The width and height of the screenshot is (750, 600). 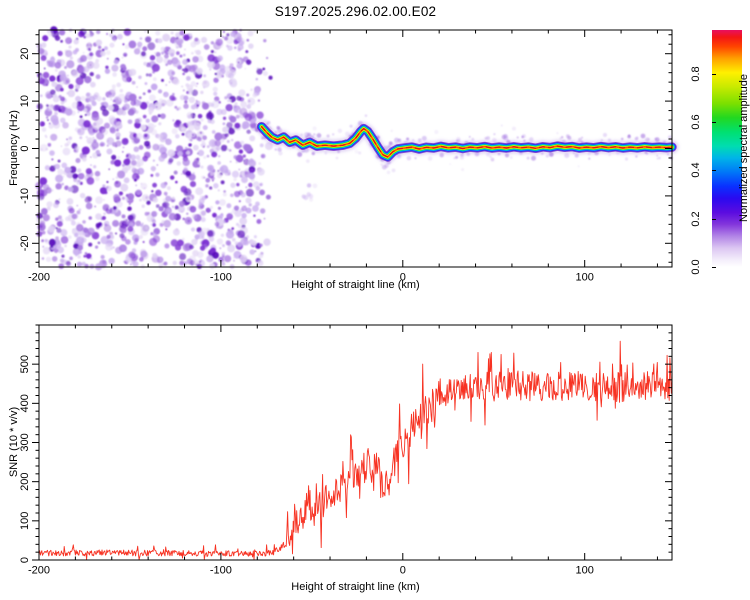 I want to click on svg-text: -10, so click(x=25, y=196).